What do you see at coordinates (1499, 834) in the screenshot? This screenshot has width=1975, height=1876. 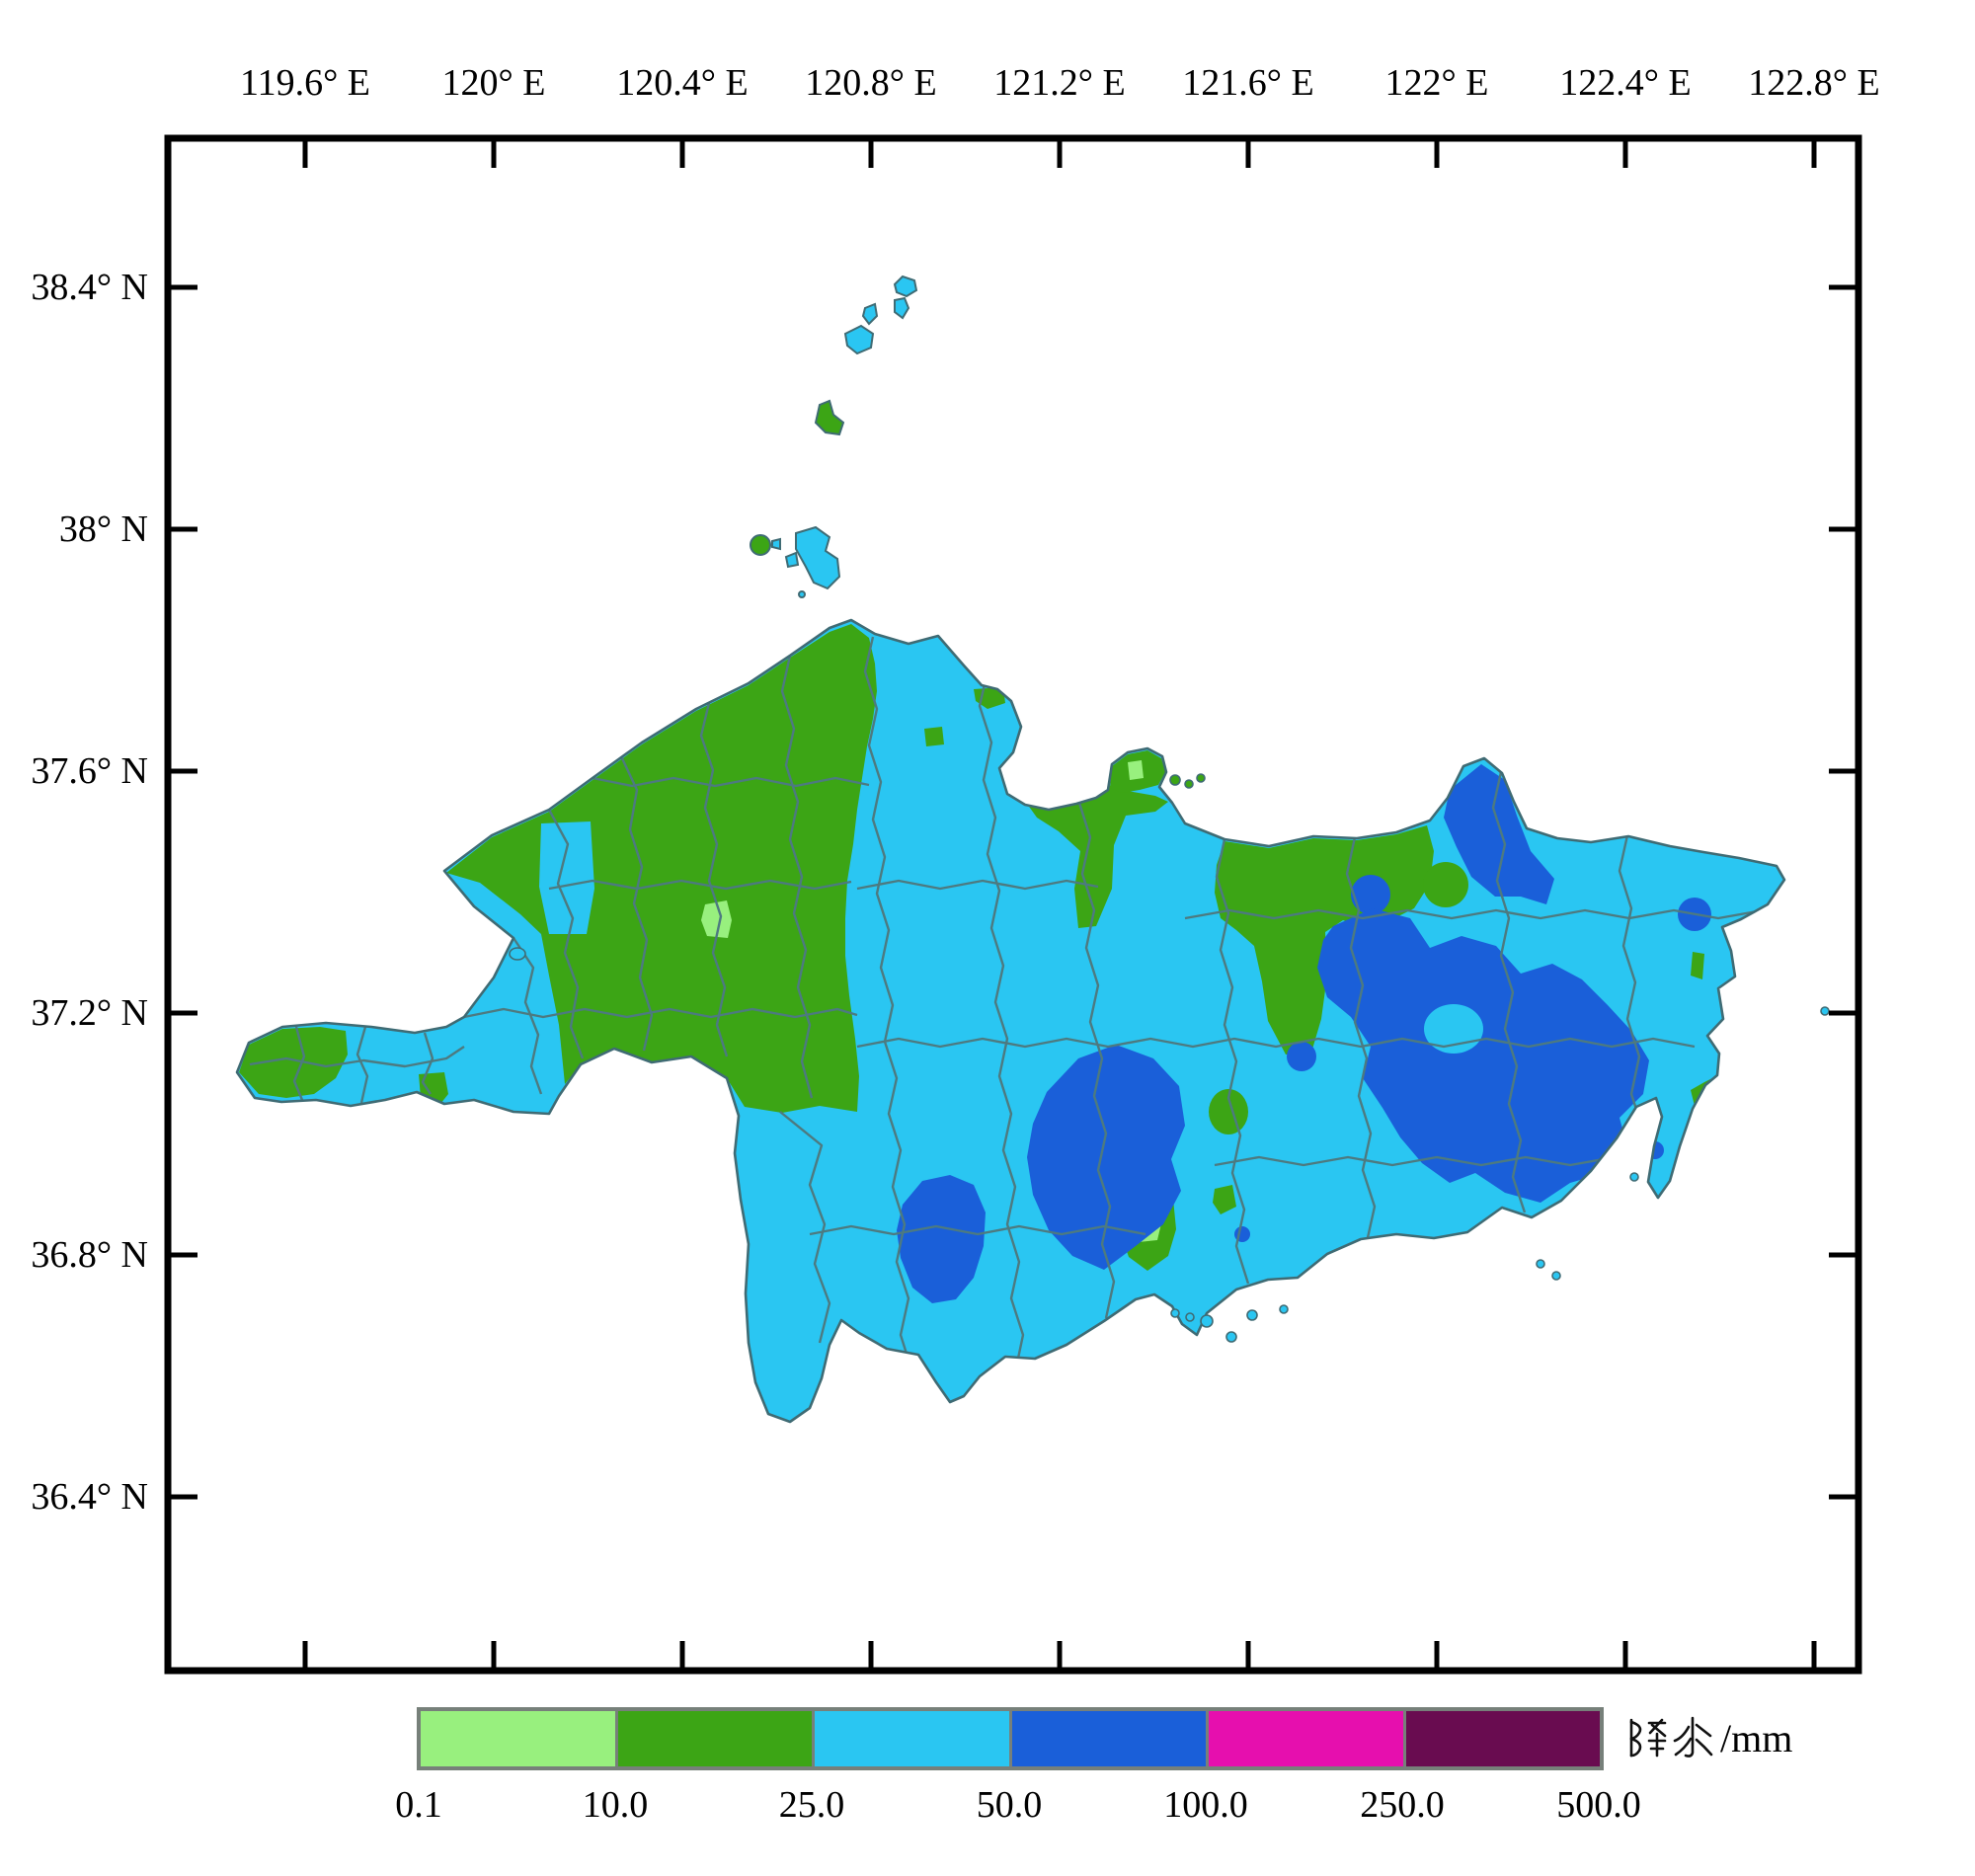 I see `blue-weihai-north-strip` at bounding box center [1499, 834].